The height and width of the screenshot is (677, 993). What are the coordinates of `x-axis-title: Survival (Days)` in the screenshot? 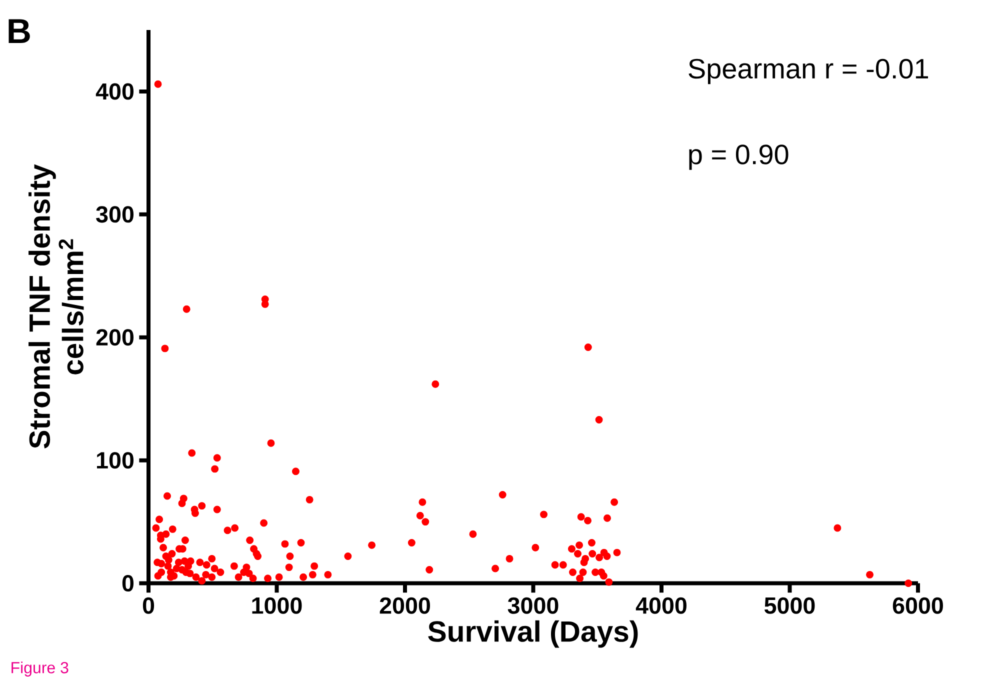 It's located at (533, 634).